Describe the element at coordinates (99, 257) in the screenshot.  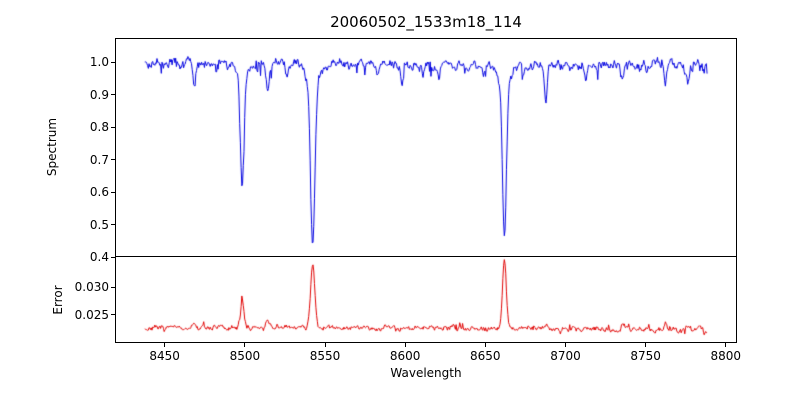
I see `y-tick-label: 0.4` at that location.